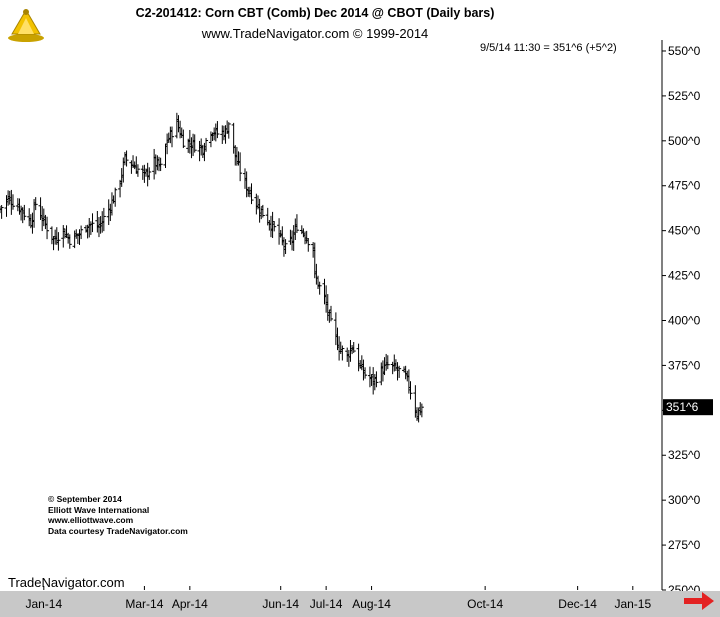  What do you see at coordinates (632, 604) in the screenshot?
I see `x-tick-label: Jan-15` at bounding box center [632, 604].